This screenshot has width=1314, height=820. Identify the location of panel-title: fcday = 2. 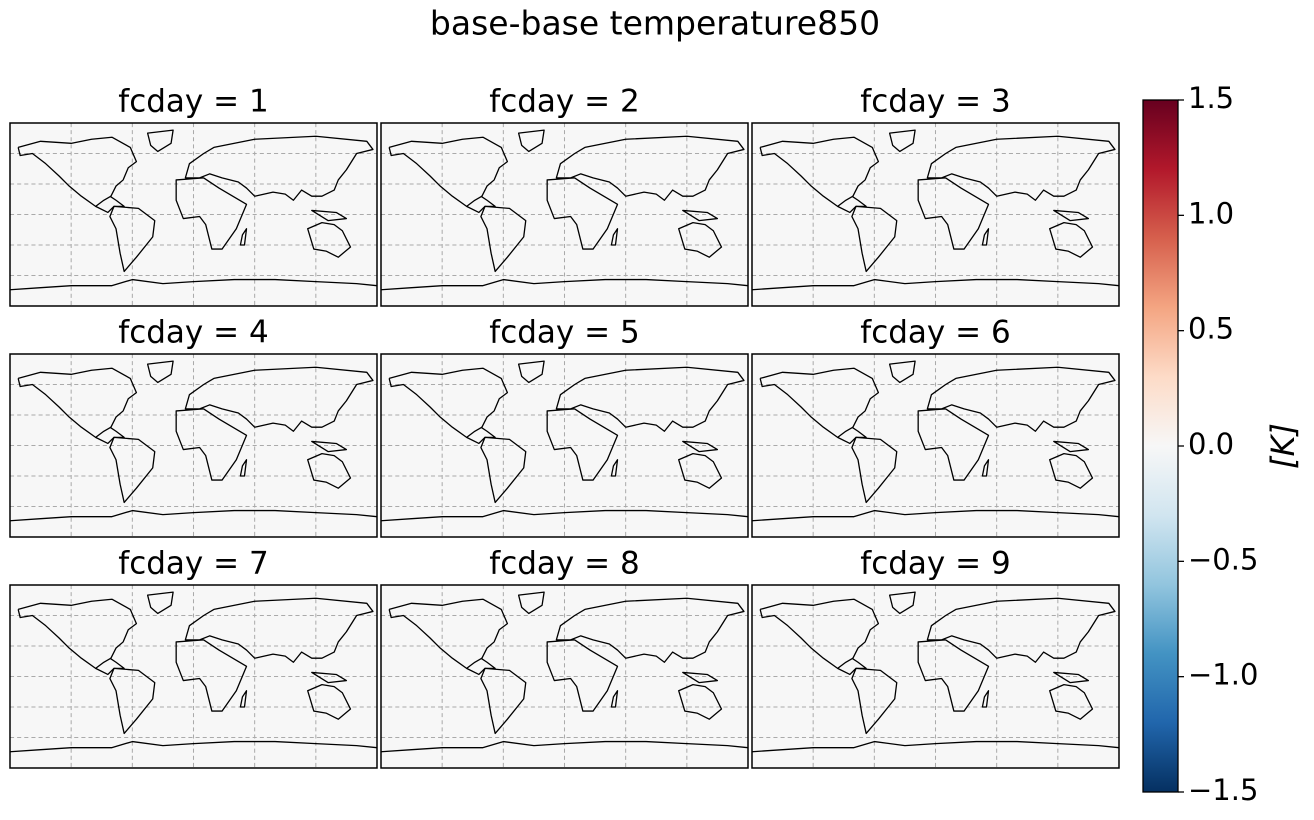
(564, 102).